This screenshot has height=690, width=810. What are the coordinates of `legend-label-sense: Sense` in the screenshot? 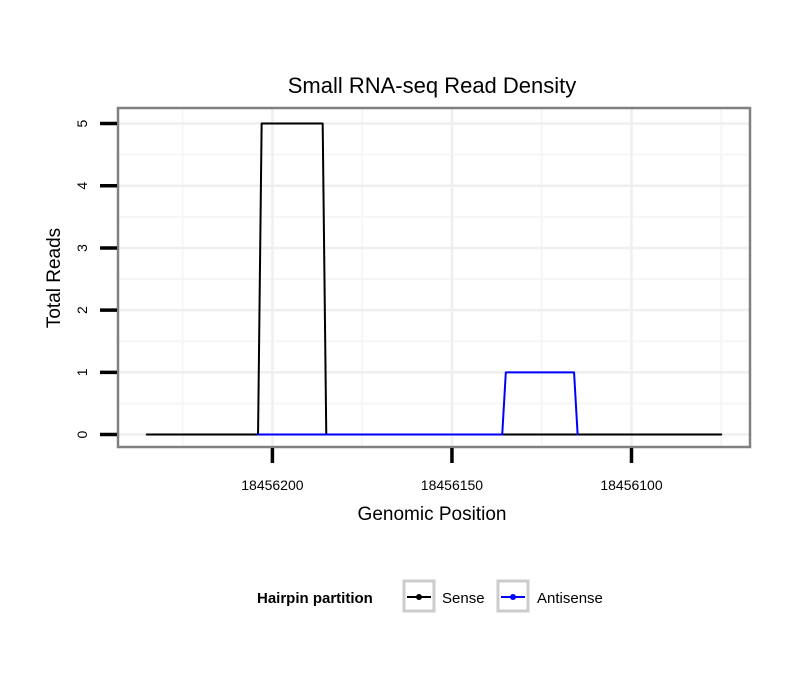 It's located at (463, 598).